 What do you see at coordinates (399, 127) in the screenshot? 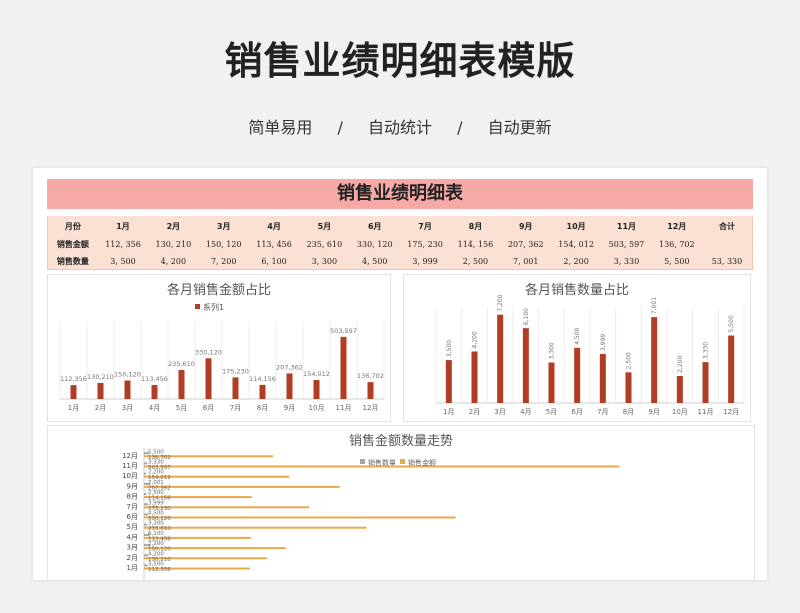
I see `subtitle-part: 自动统计` at bounding box center [399, 127].